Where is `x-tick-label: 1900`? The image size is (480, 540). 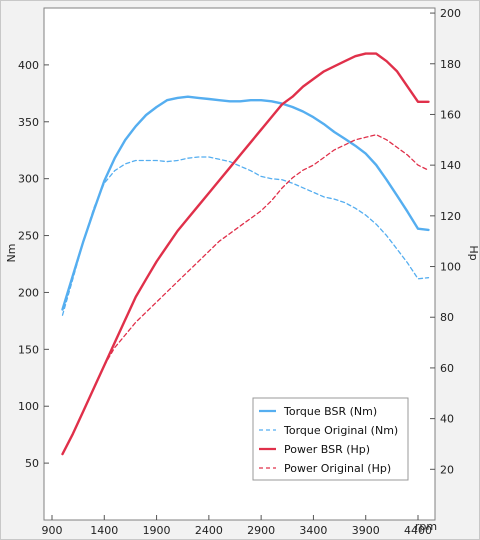
x-tick-label: 1900 is located at coordinates (157, 530).